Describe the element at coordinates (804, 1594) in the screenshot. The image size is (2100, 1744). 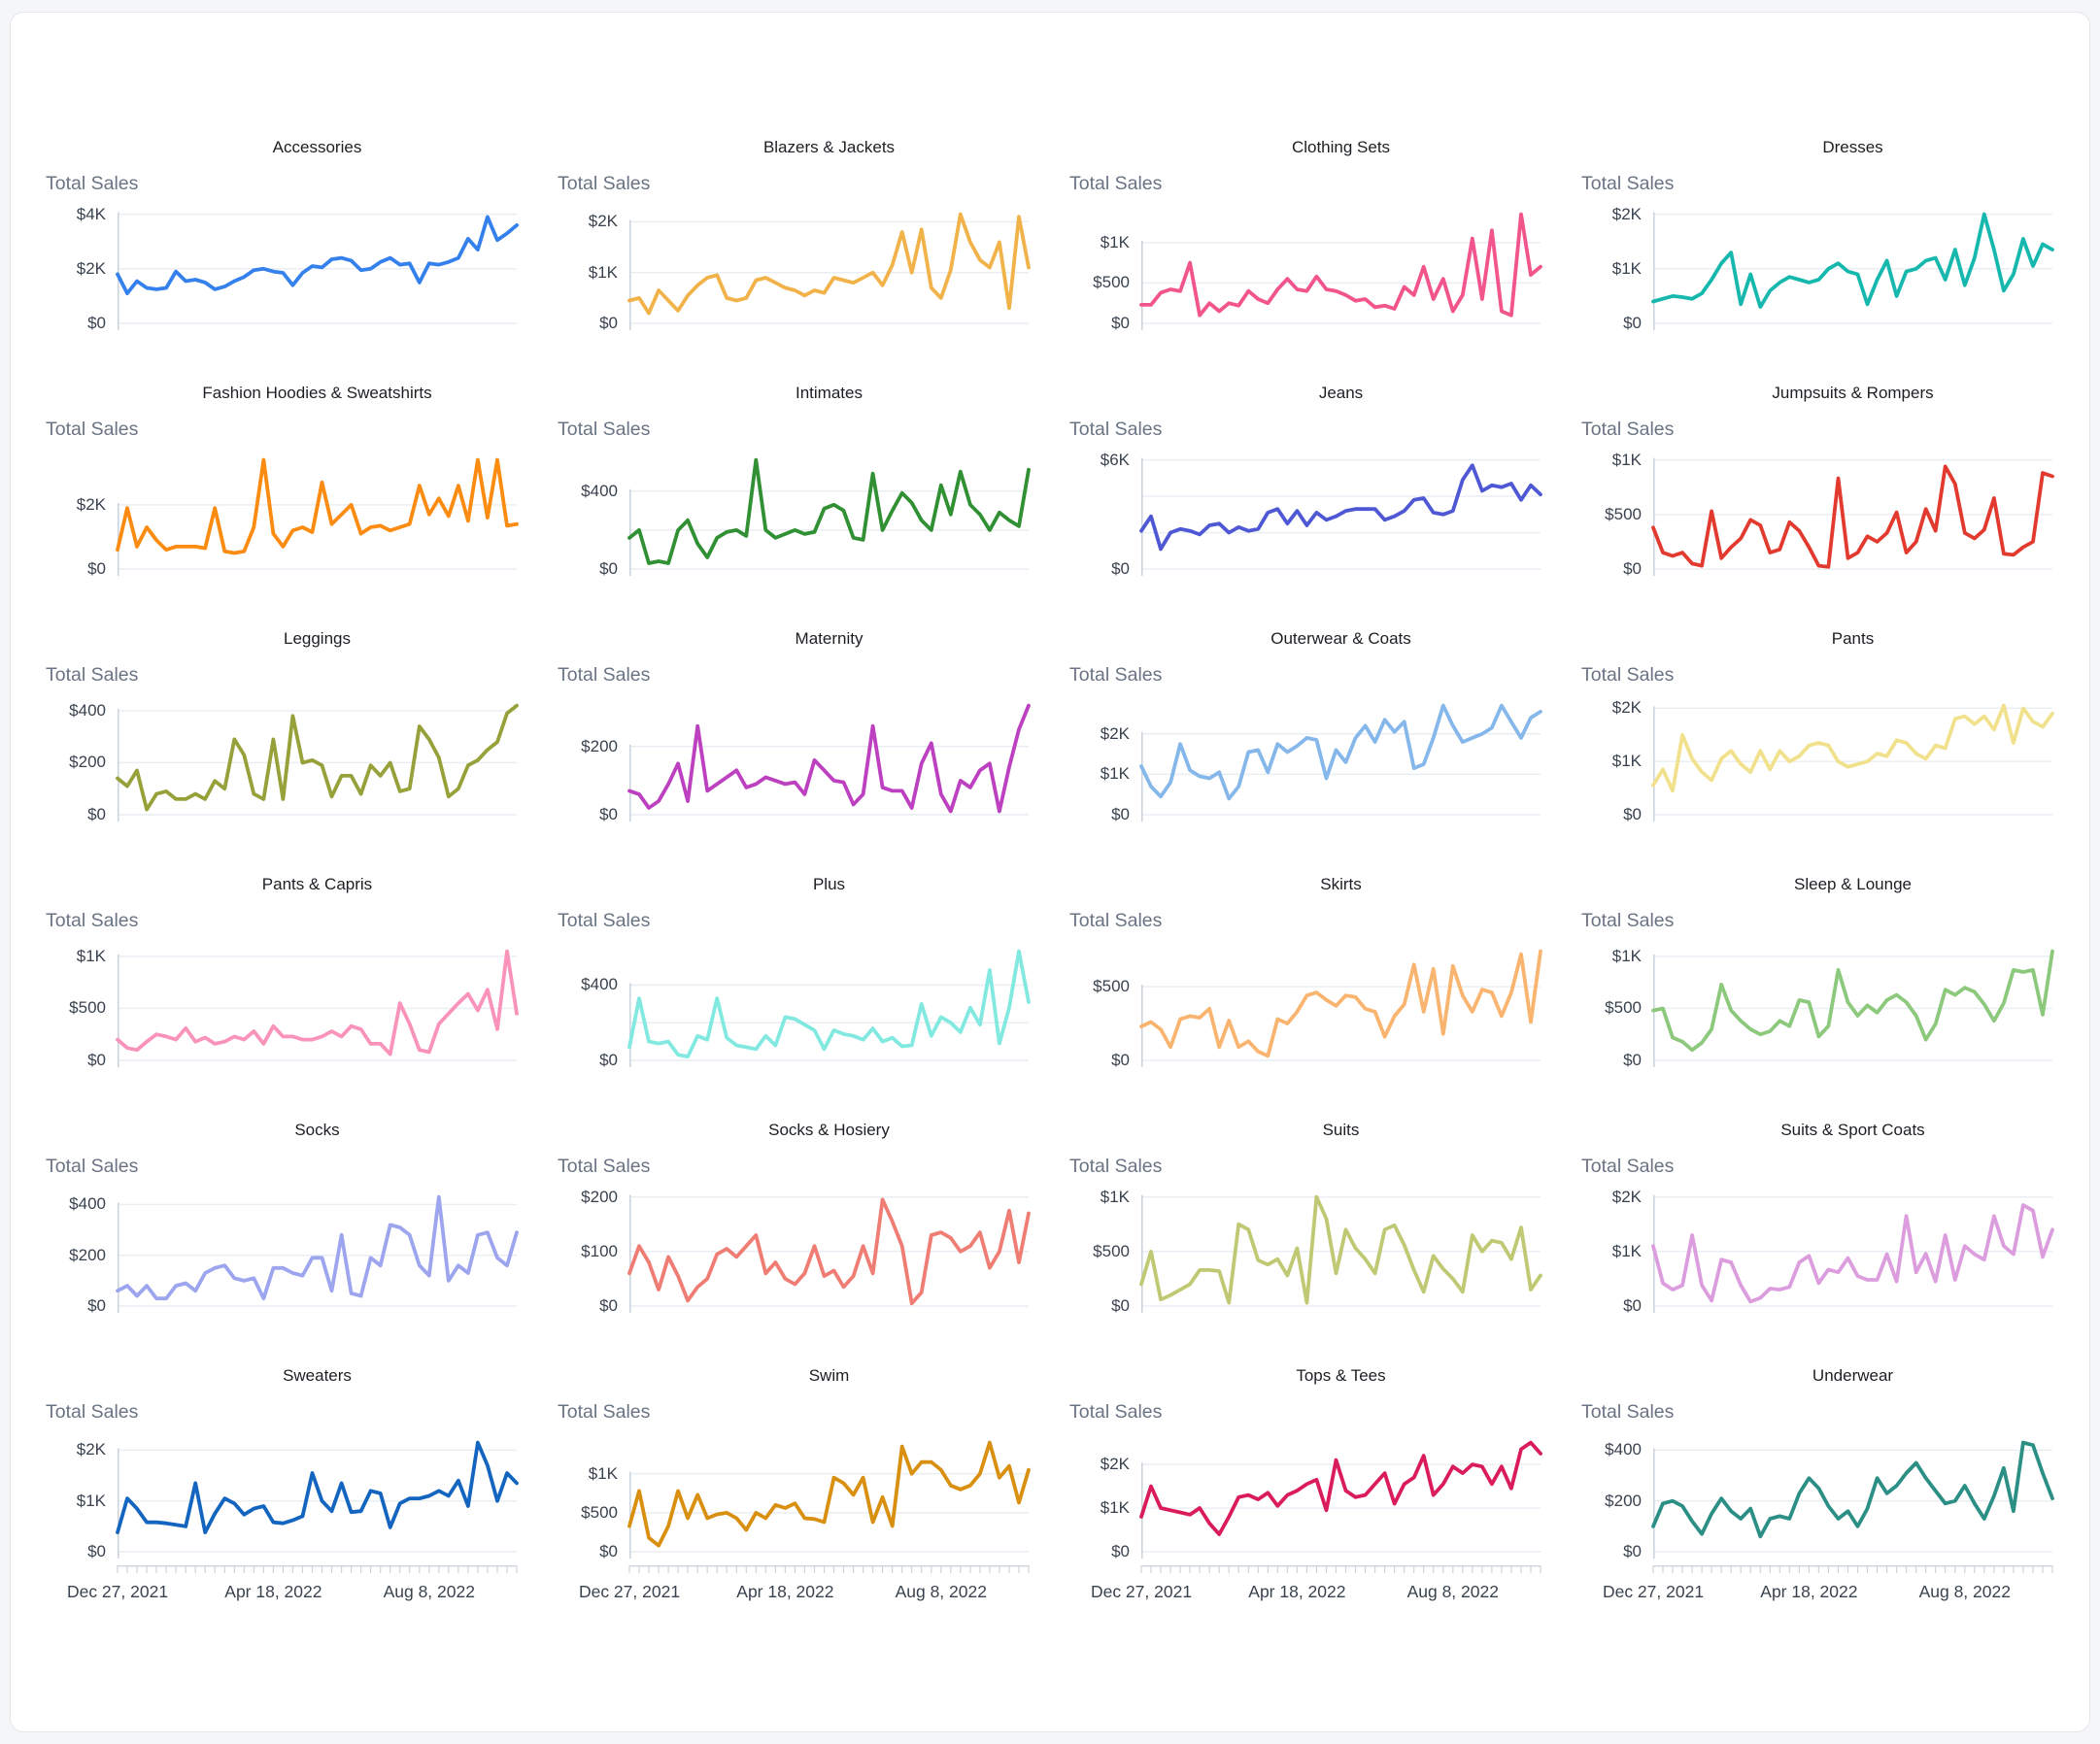
I see `x-axis-labels: Dec 27, 2021 Apr 18, 2022 Aug 8, 2022` at that location.